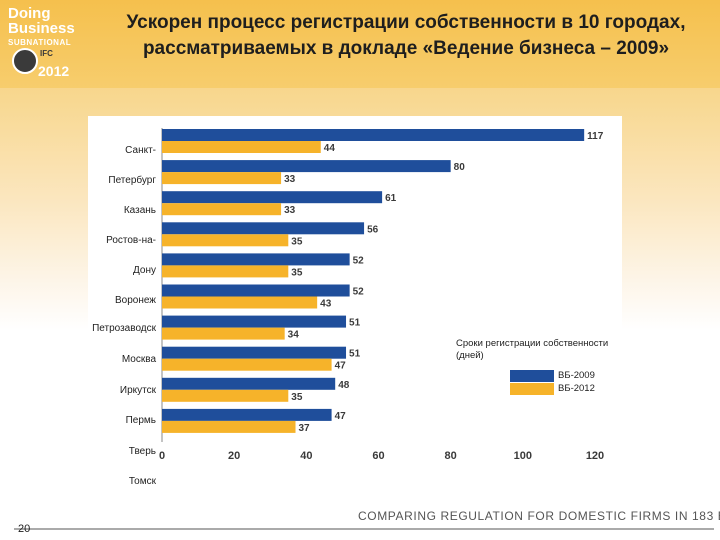  Describe the element at coordinates (225, 395) in the screenshot. I see `bar-ВБ-2012-8` at that location.